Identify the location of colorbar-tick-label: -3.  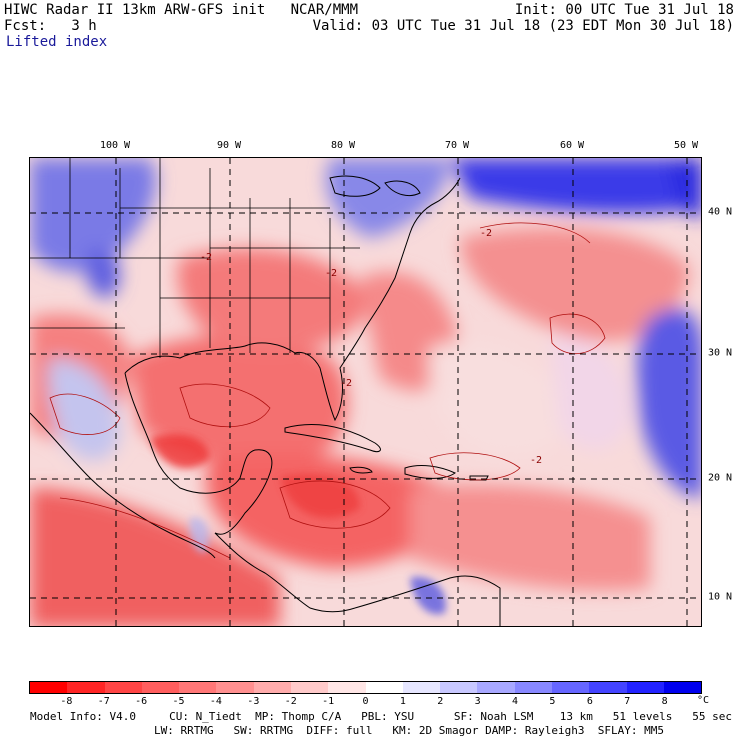
(253, 701).